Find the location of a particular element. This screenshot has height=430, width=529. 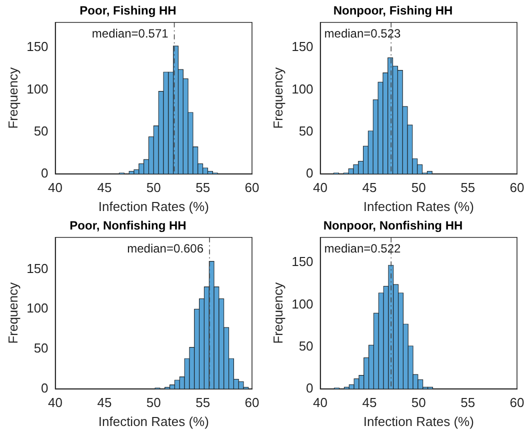

annotation: median=0.522 is located at coordinates (363, 249).